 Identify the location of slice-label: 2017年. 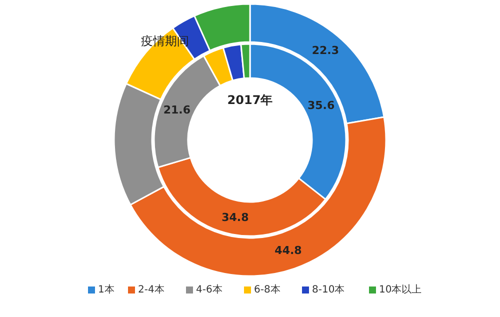
(250, 100).